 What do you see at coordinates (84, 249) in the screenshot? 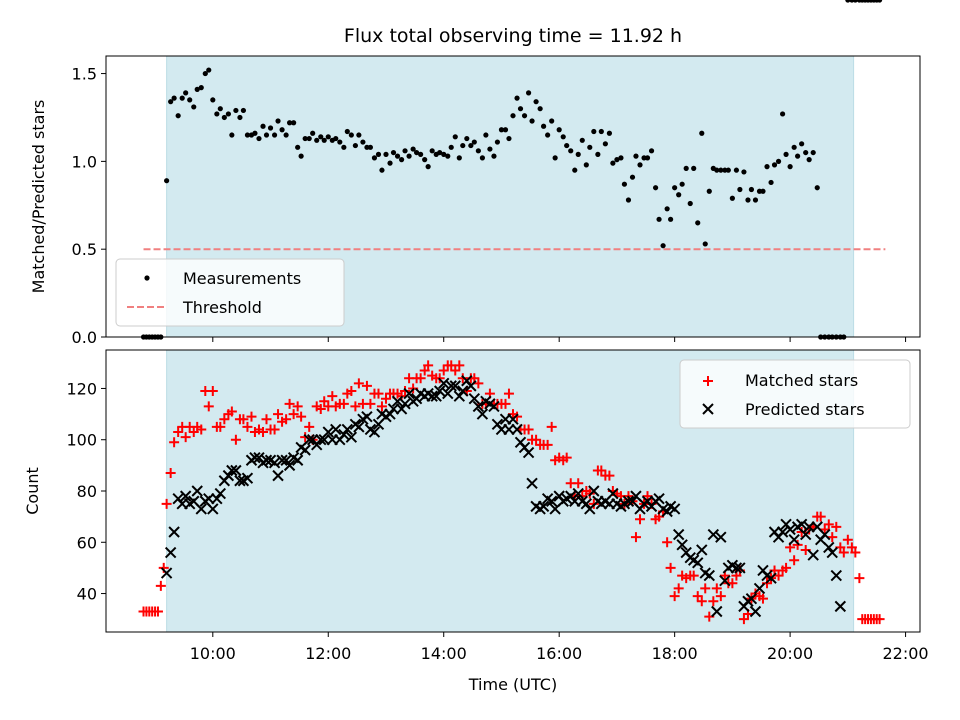
I see `y-tick-label: 0.5` at bounding box center [84, 249].